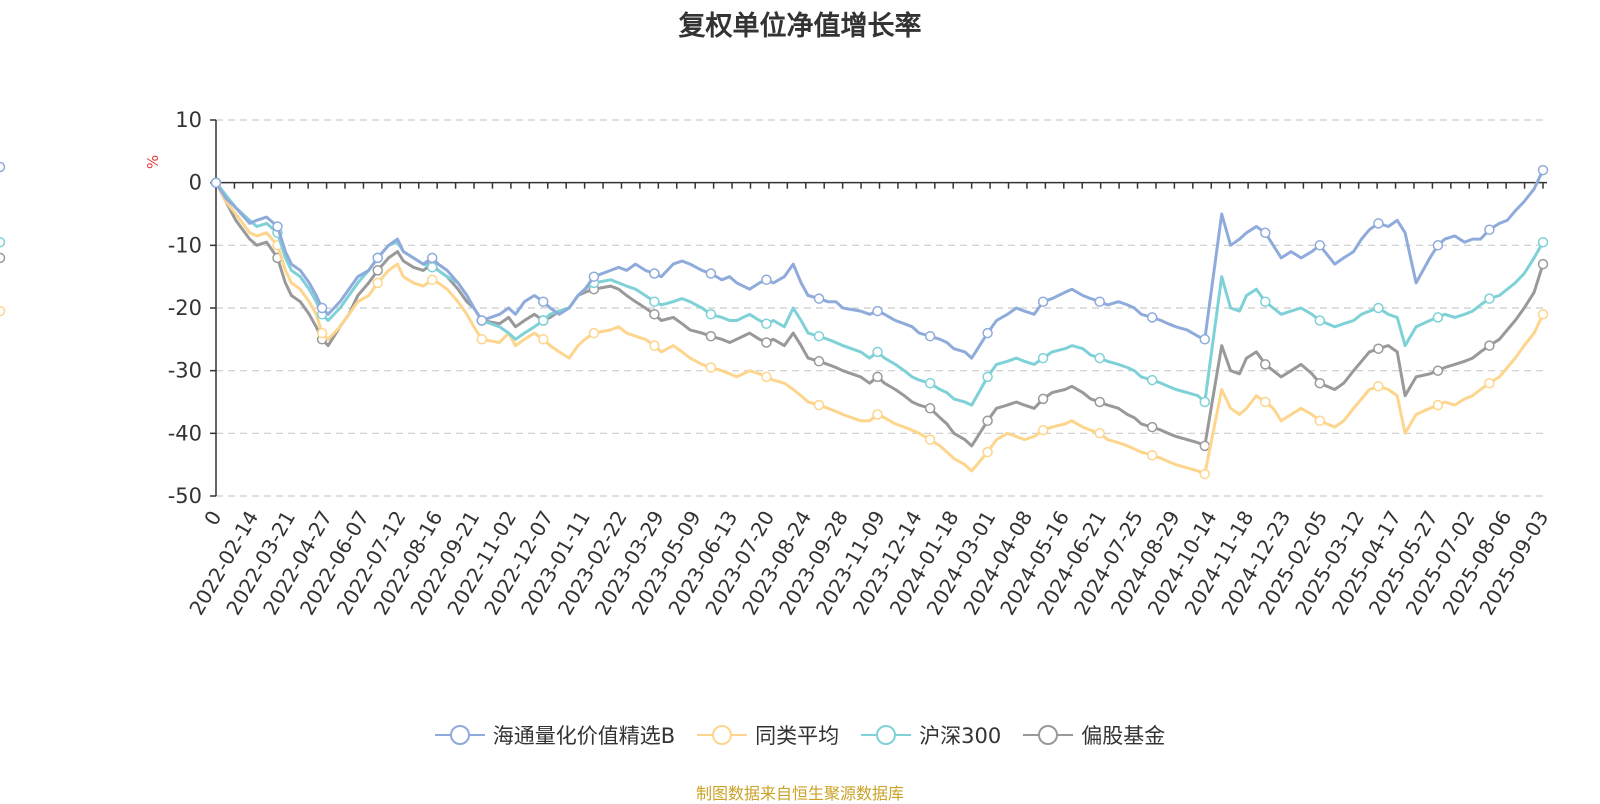 The height and width of the screenshot is (804, 1600). Describe the element at coordinates (195, 183) in the screenshot. I see `y-tick-label: 0` at that location.